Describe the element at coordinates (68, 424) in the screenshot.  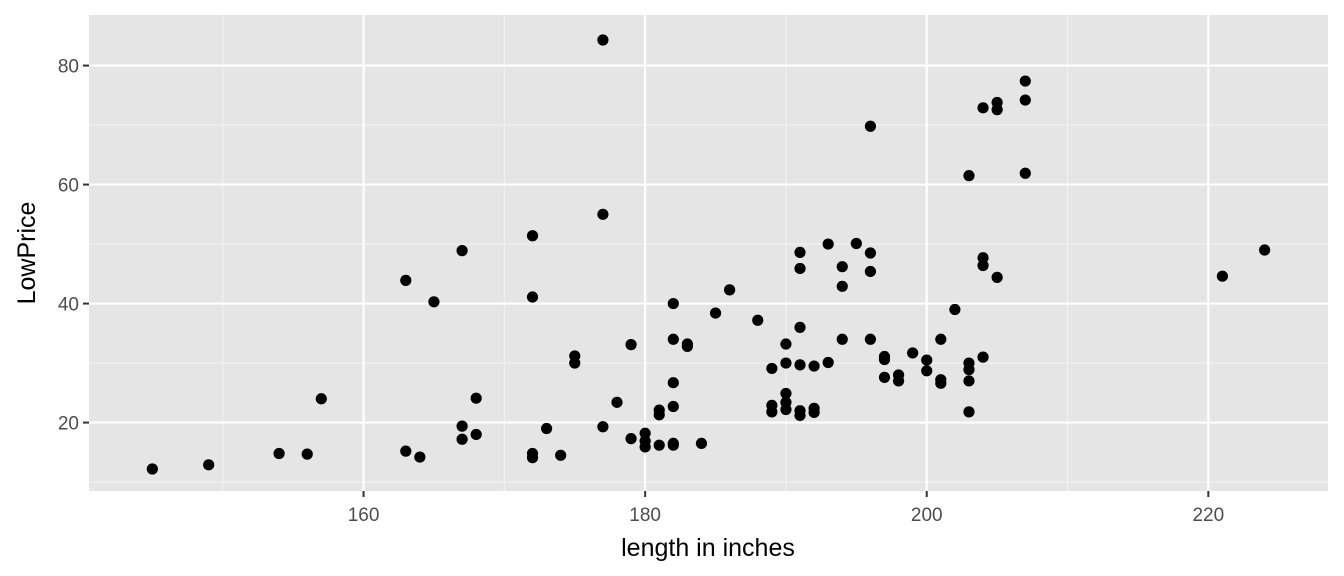
I see `y-tick-label: 20` at that location.